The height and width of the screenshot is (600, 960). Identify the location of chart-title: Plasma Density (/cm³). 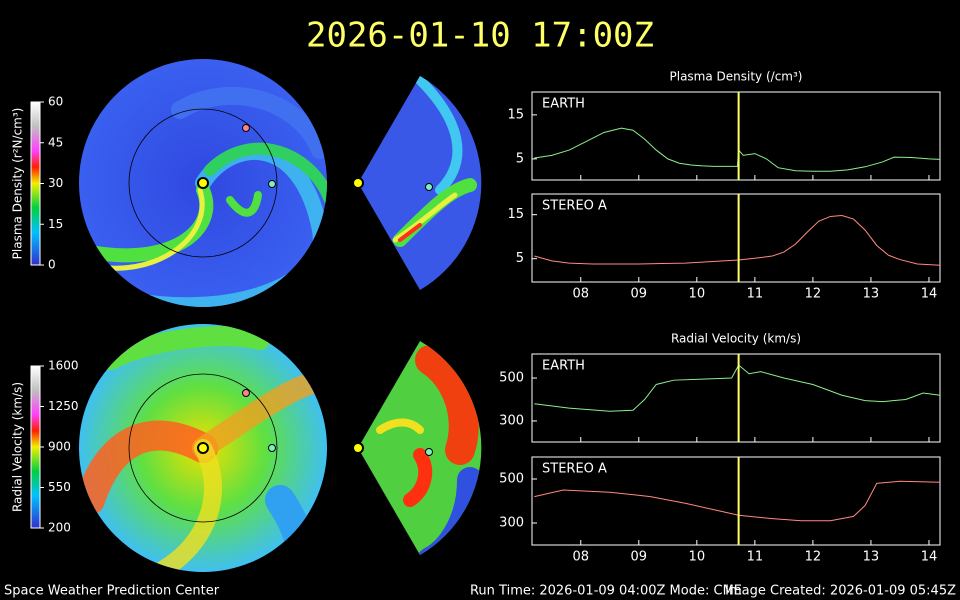
(736, 77).